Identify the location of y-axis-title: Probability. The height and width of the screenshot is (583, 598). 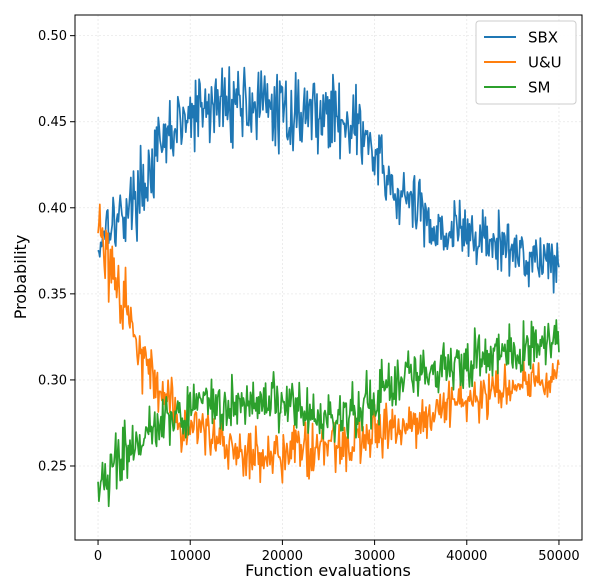
(20, 277).